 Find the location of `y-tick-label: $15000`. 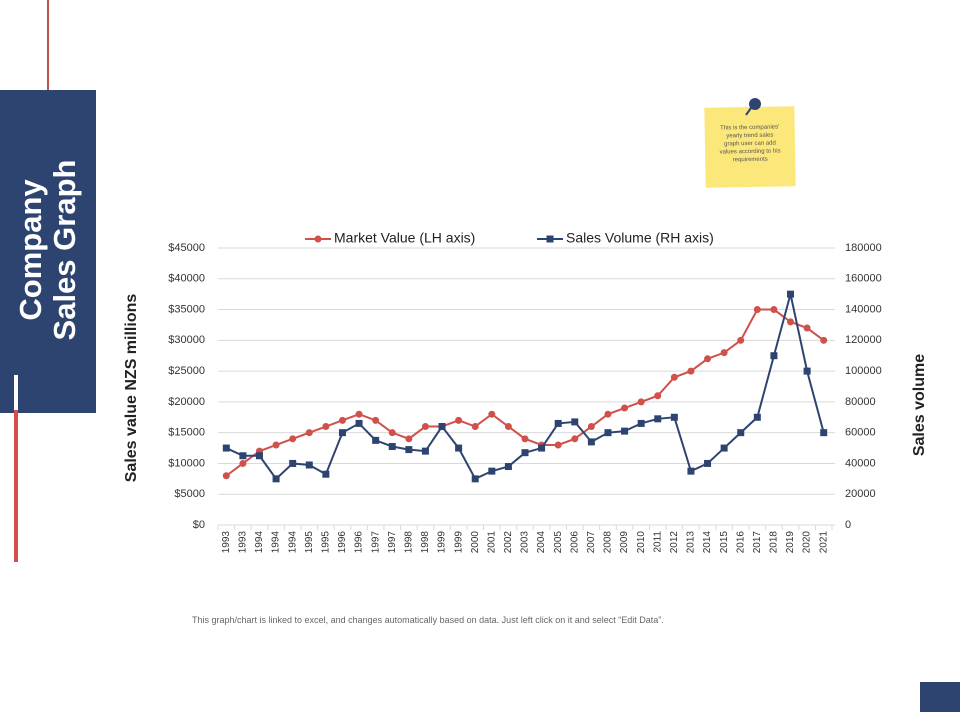

y-tick-label: $15000 is located at coordinates (186, 433).